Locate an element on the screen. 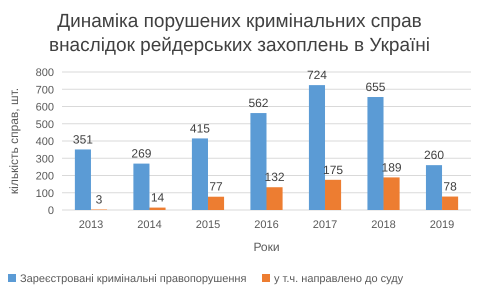 This screenshot has height=301, width=479. x-tick-label: 2018 is located at coordinates (383, 225).